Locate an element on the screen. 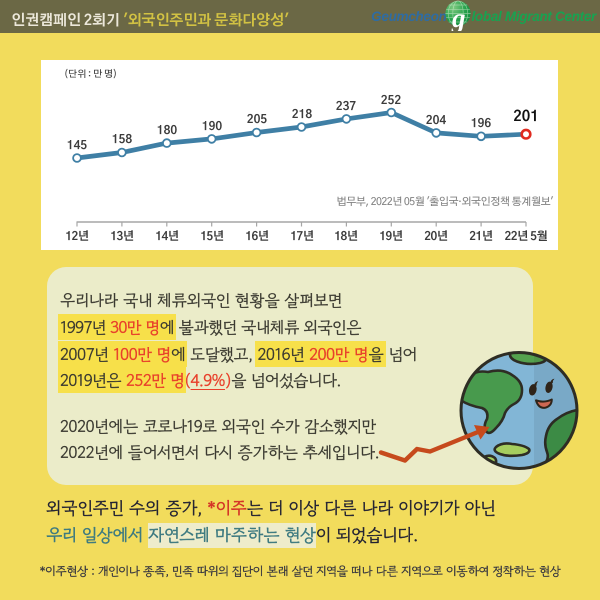 Image resolution: width=600 pixels, height=600 pixels. svg-text: 13년 is located at coordinates (121, 236).